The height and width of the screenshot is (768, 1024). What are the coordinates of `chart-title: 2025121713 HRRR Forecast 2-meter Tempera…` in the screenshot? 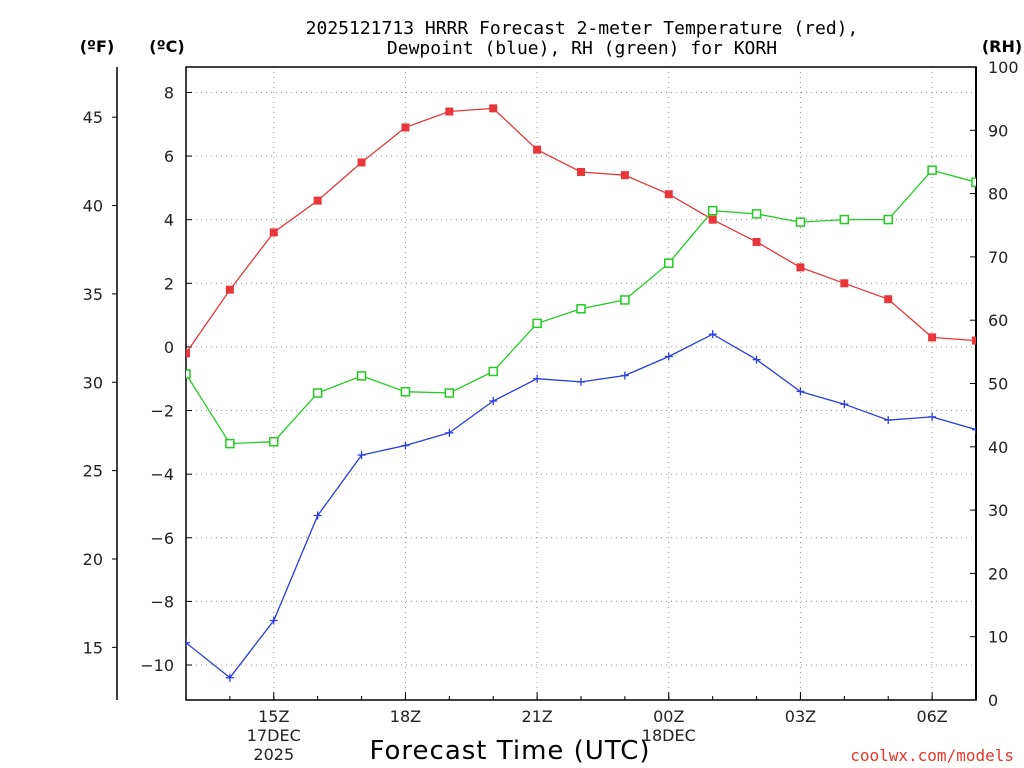 It's located at (582, 38).